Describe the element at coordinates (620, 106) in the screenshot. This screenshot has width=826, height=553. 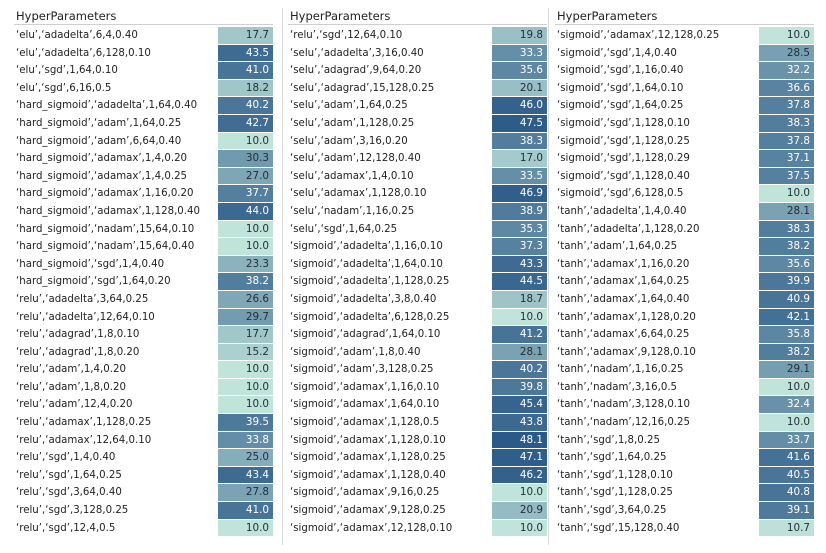
I see `row-label: ‘sigmoid’,‘sgd’,1,64,0.25` at that location.